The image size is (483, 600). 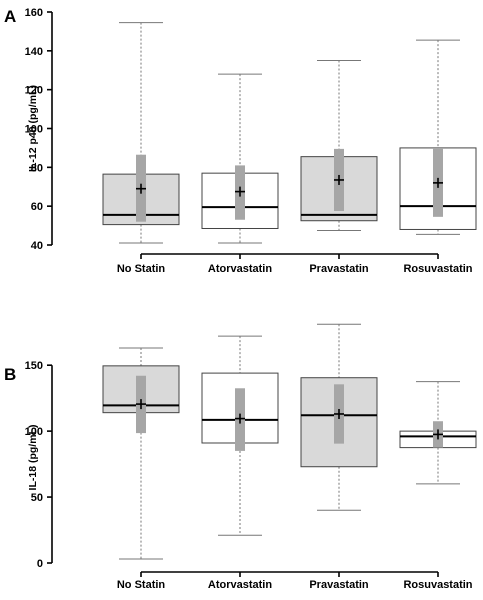 What do you see at coordinates (34, 91) in the screenshot?
I see `y-tick-label: 120` at bounding box center [34, 91].